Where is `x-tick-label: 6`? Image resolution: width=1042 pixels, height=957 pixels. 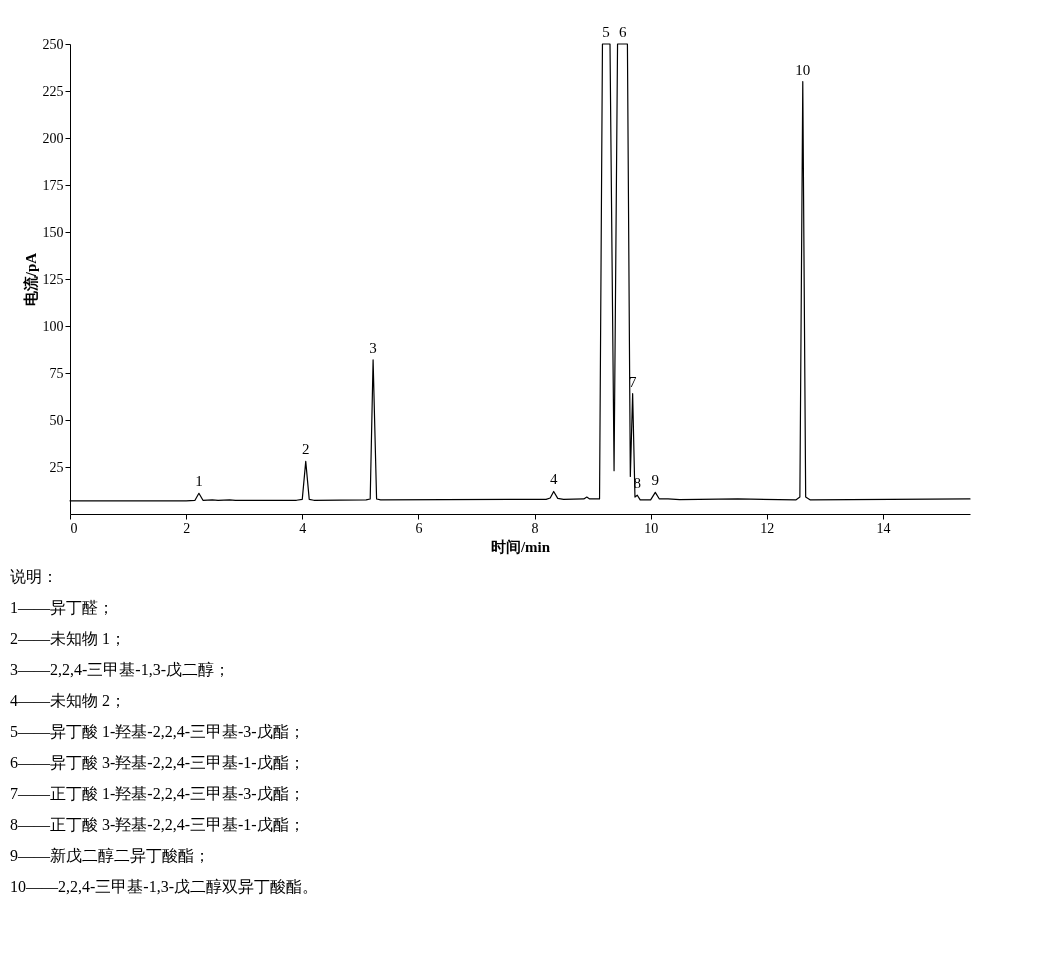 x-tick-label: 6 is located at coordinates (419, 528).